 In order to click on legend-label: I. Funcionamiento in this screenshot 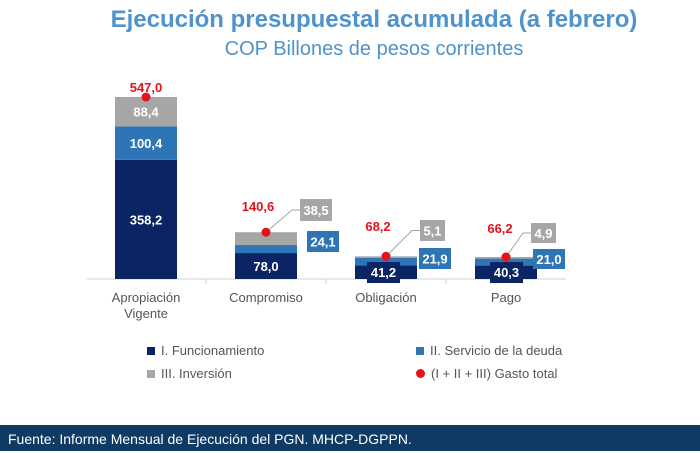, I will do `click(213, 350)`.